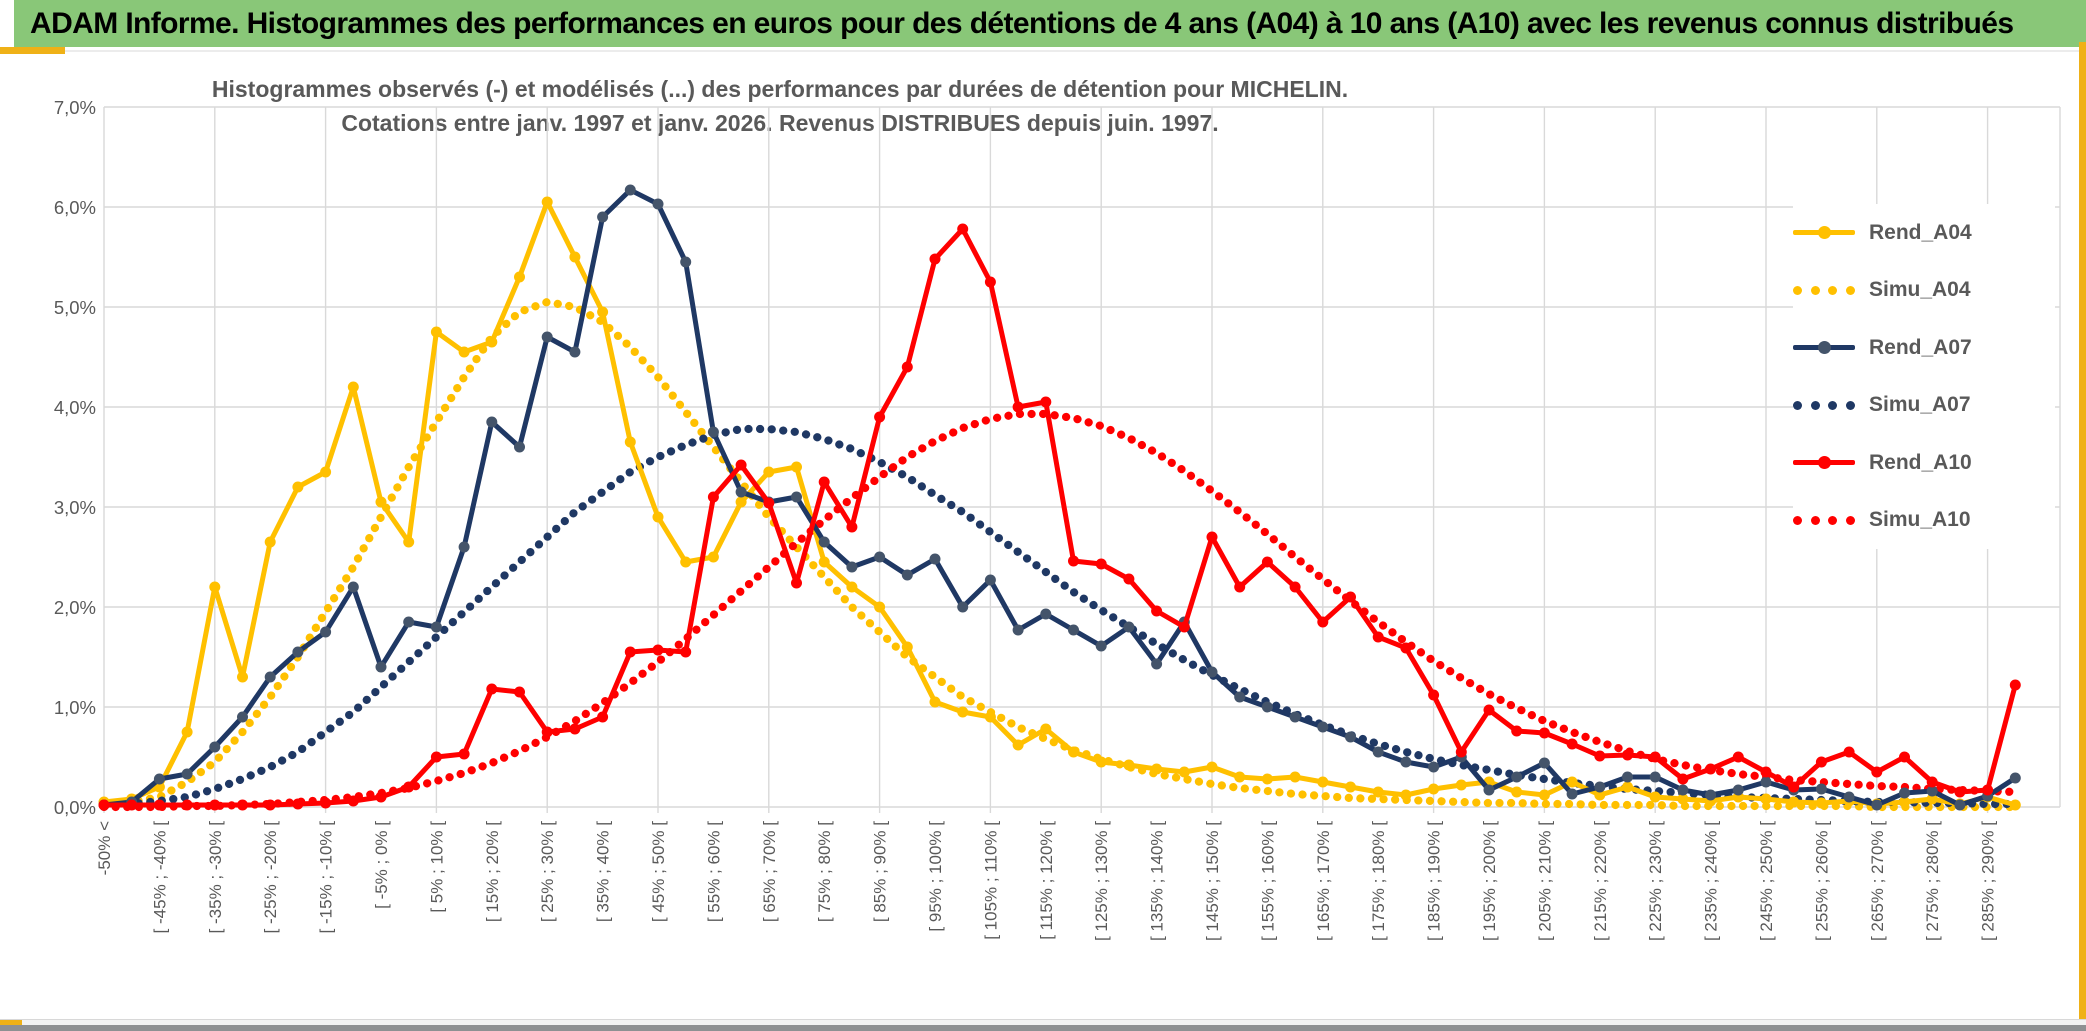 This screenshot has height=1031, width=2086. I want to click on x-axis-label: [ 65% ; 70% [, so click(769, 871).